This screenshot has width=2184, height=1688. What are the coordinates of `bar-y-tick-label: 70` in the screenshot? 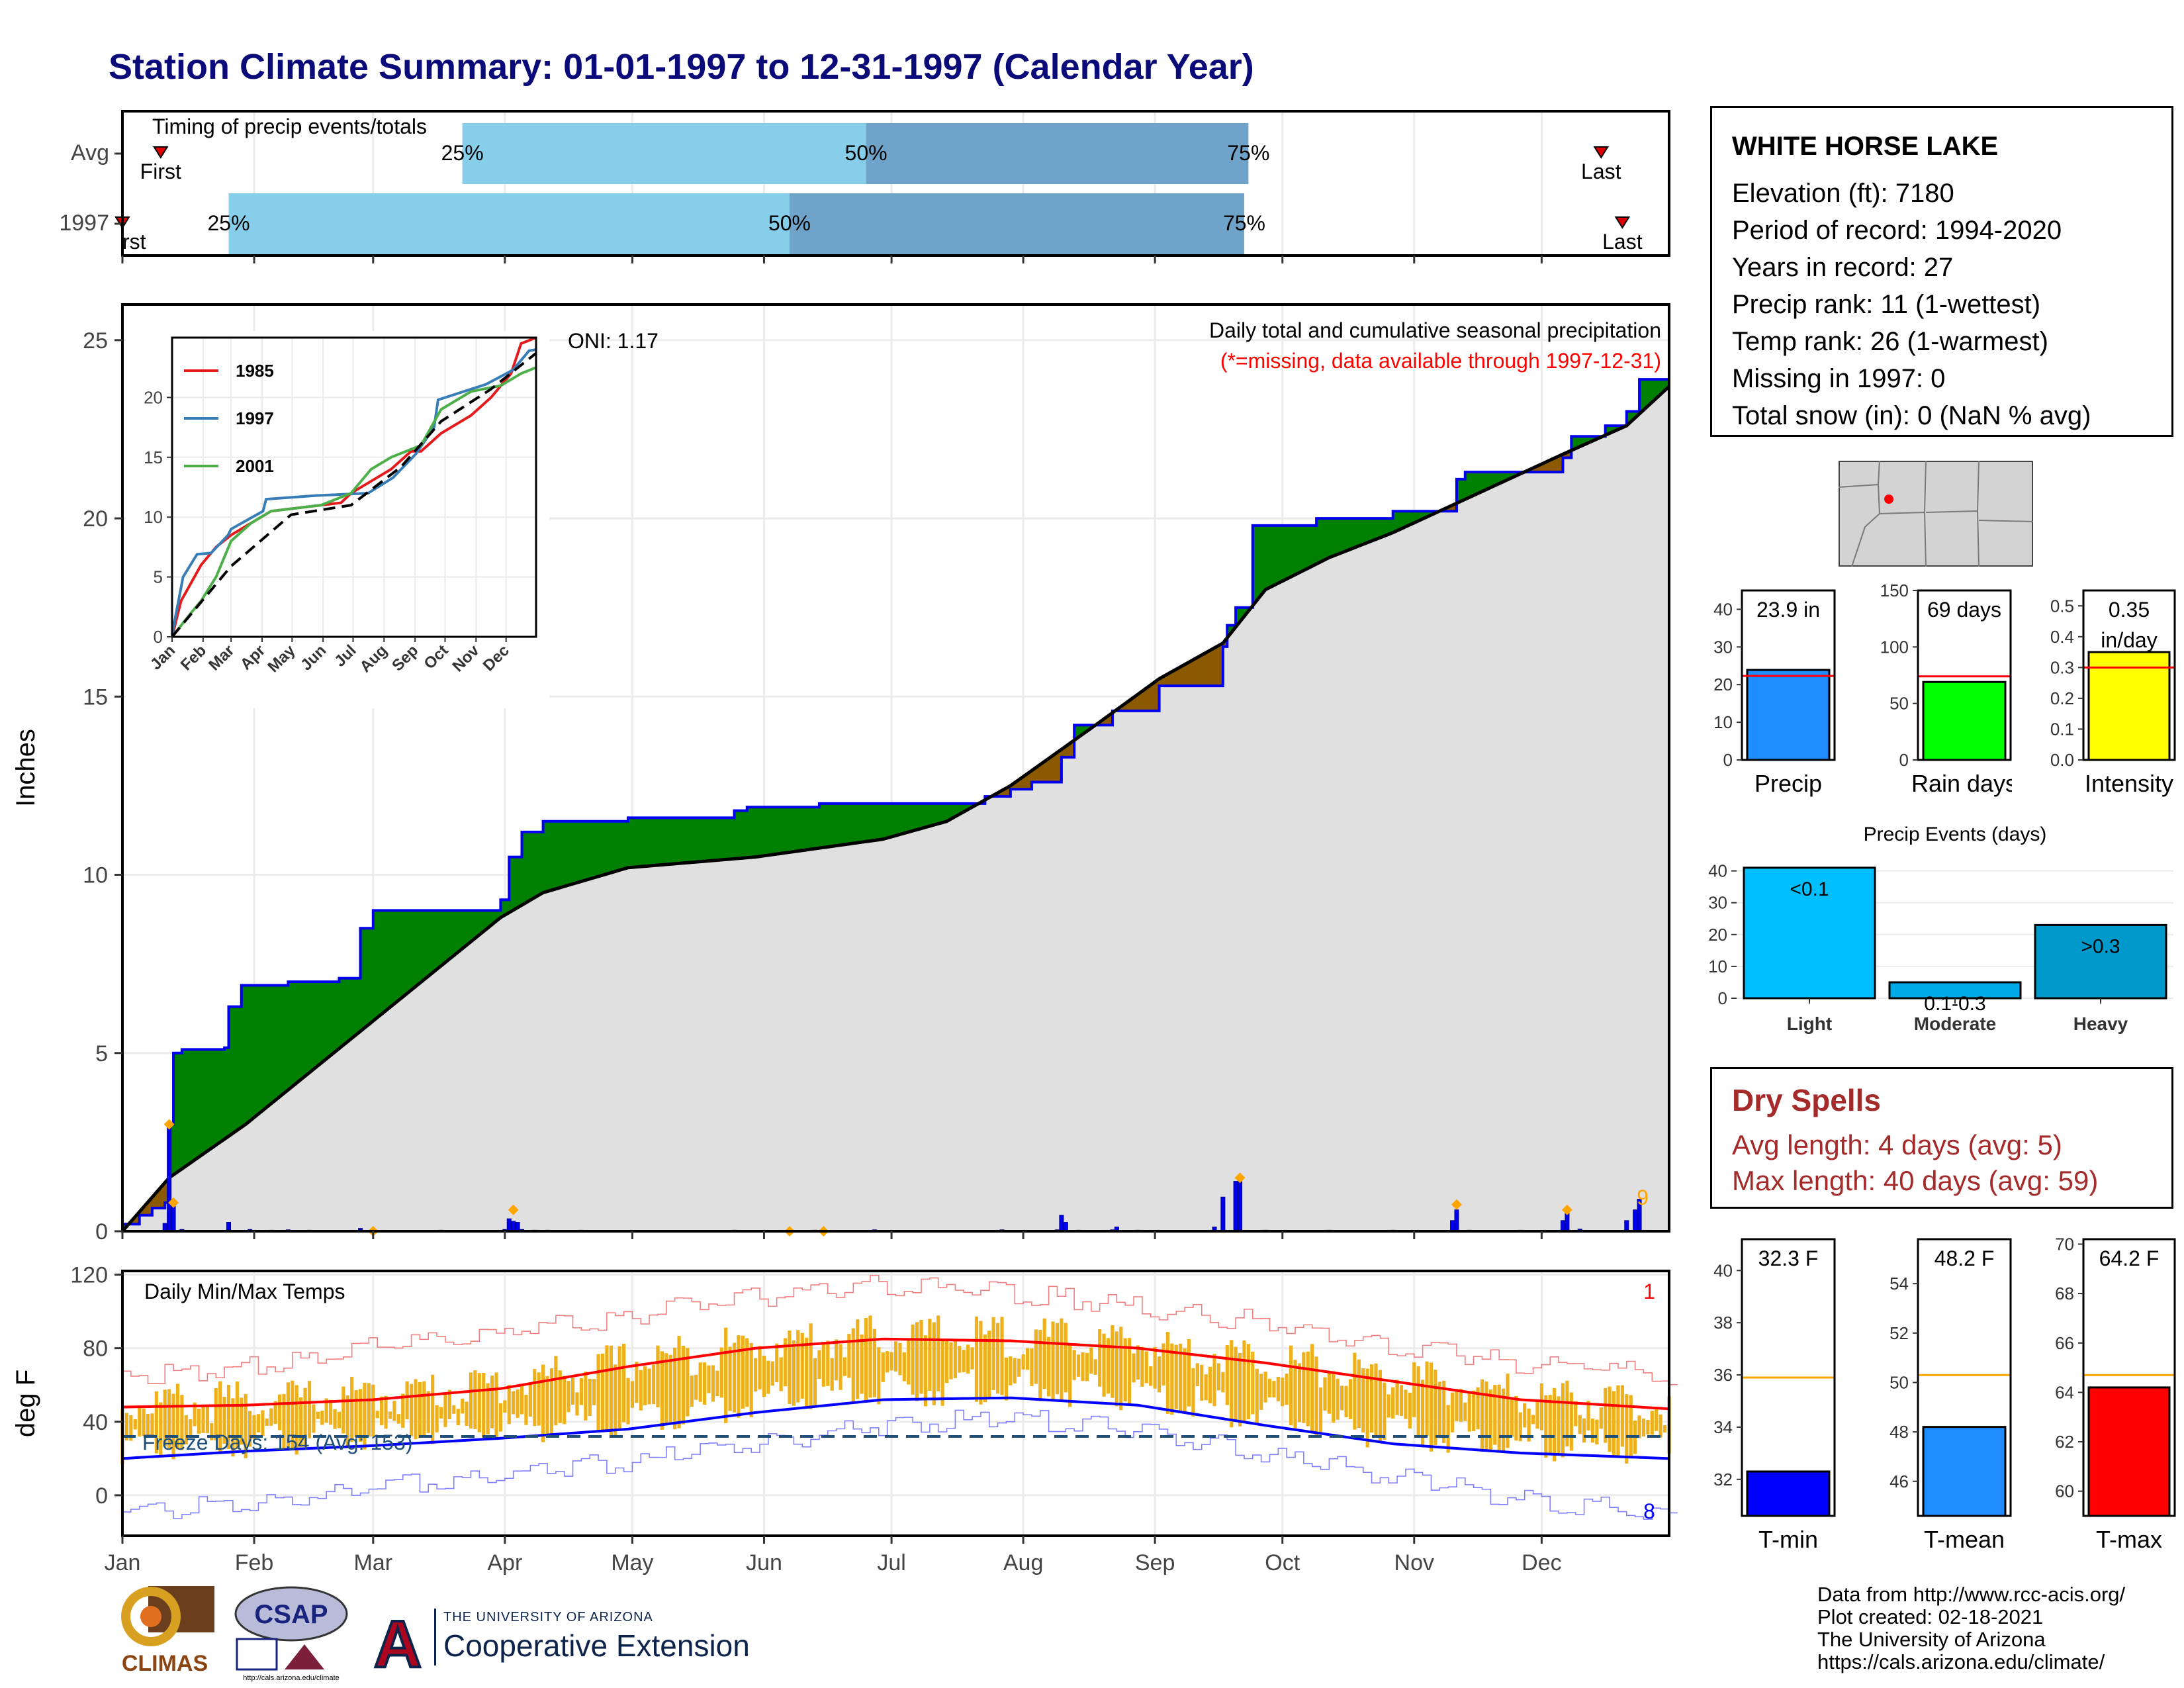 It's located at (2064, 1244).